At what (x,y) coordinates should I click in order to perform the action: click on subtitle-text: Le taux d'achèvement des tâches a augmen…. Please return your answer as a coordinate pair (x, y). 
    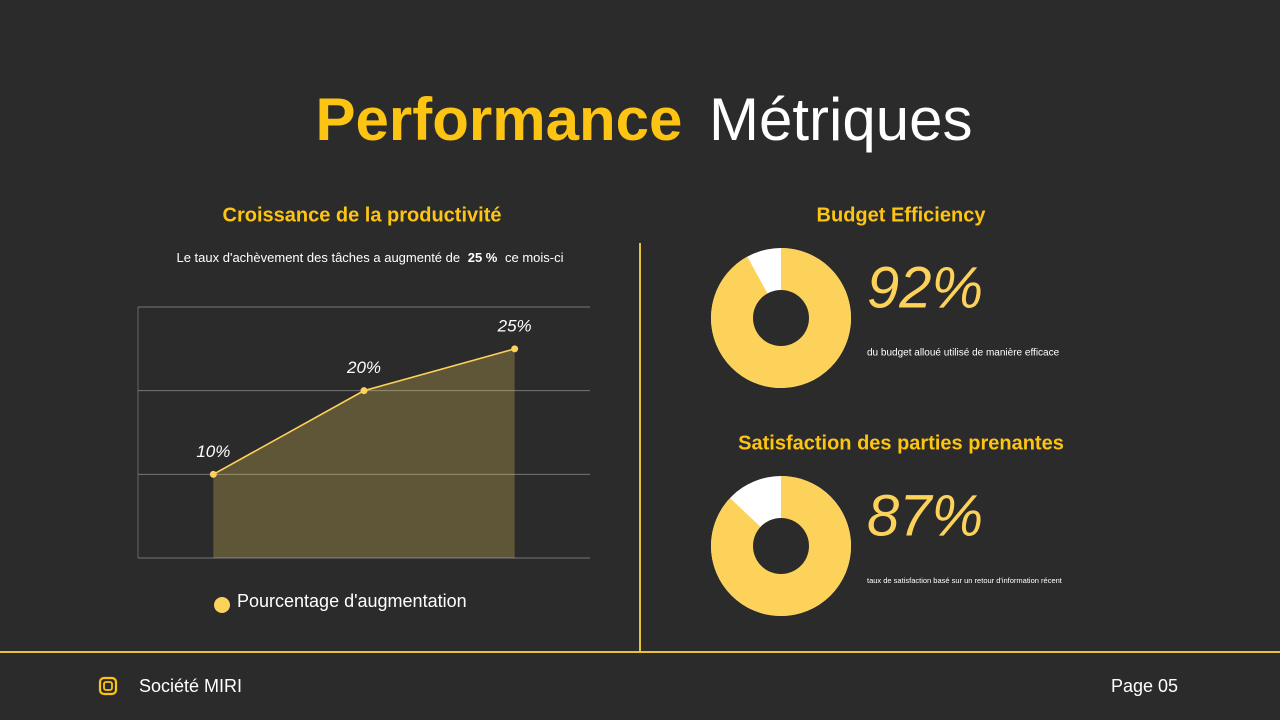
    Looking at the image, I should click on (318, 257).